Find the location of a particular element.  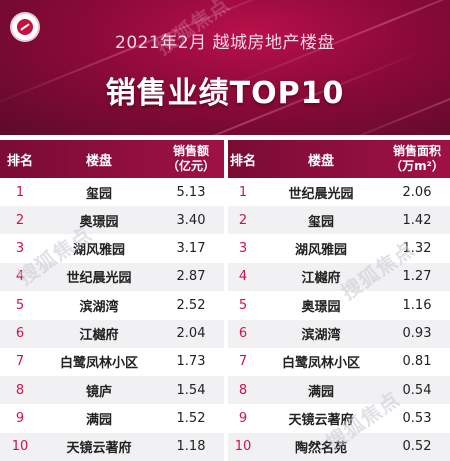

value-cell: 0.53 is located at coordinates (417, 418).